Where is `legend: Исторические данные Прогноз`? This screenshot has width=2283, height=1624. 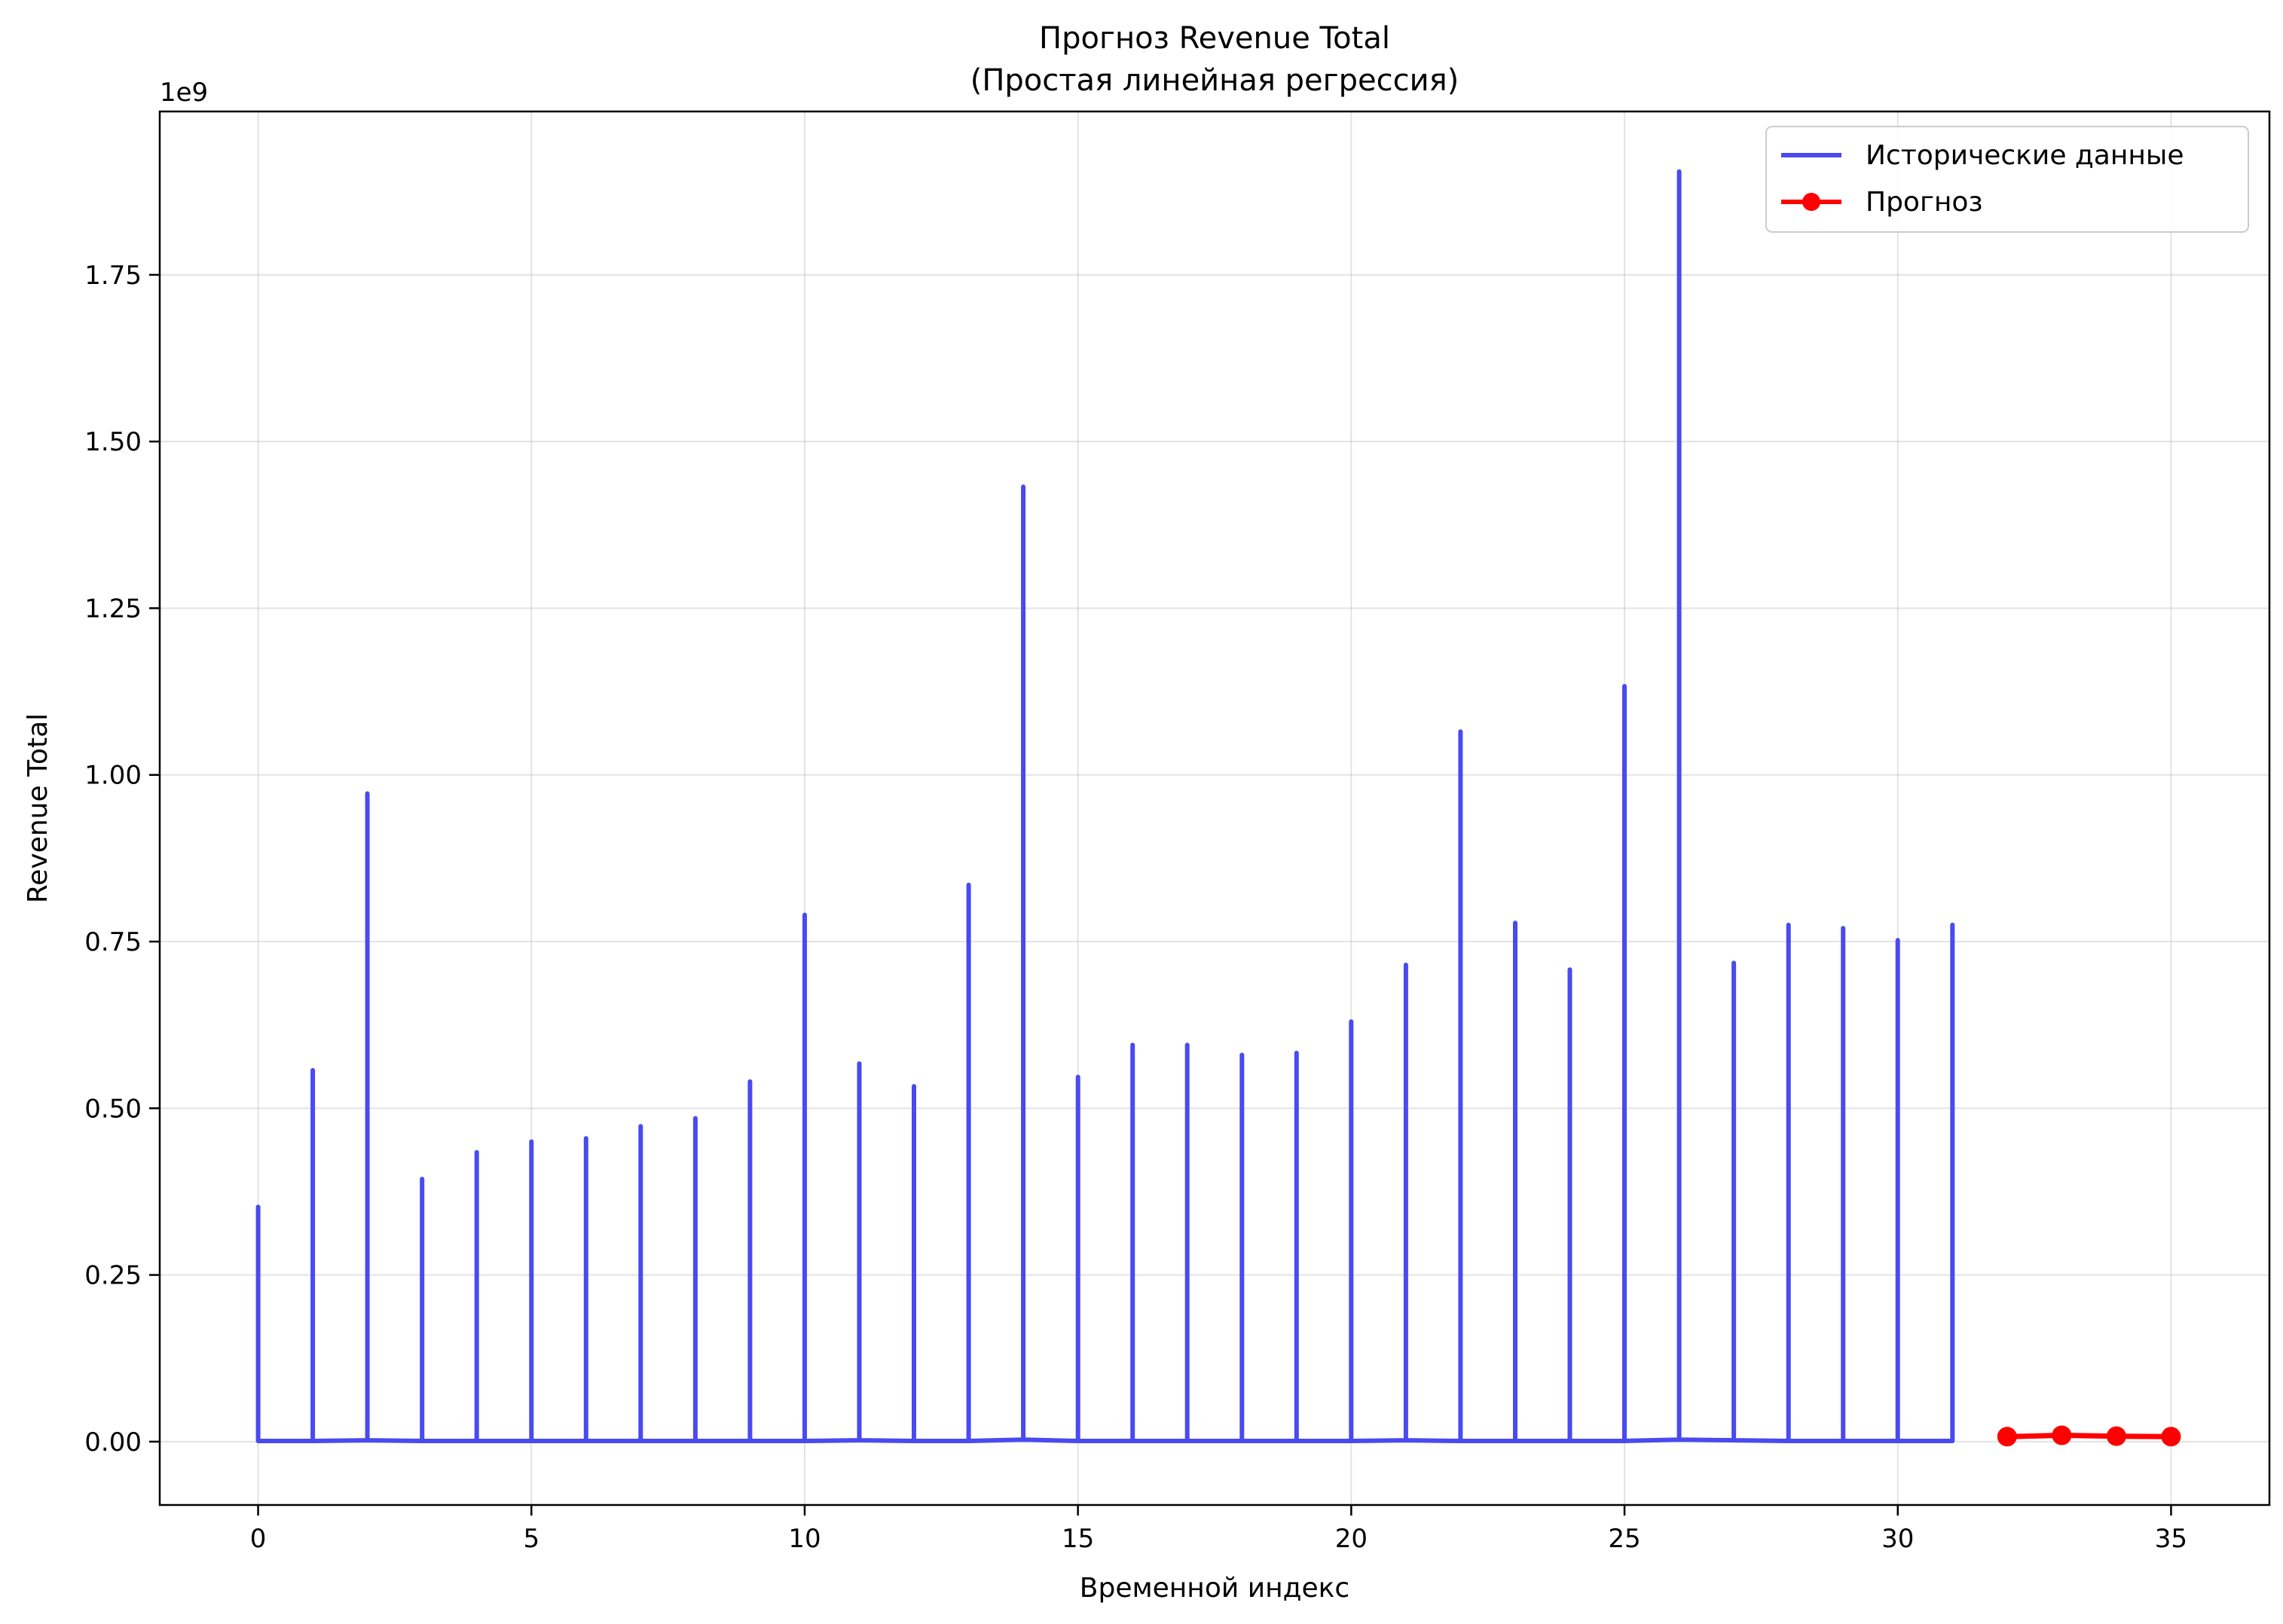 legend: Исторические данные Прогноз is located at coordinates (2007, 180).